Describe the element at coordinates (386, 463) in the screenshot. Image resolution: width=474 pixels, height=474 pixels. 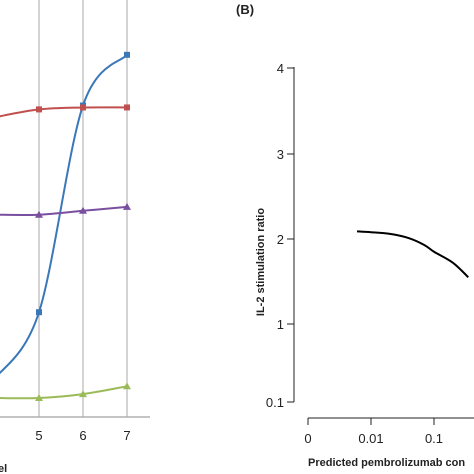
I see `panel-b-xlabel: Predicted pembrolizumab con` at that location.